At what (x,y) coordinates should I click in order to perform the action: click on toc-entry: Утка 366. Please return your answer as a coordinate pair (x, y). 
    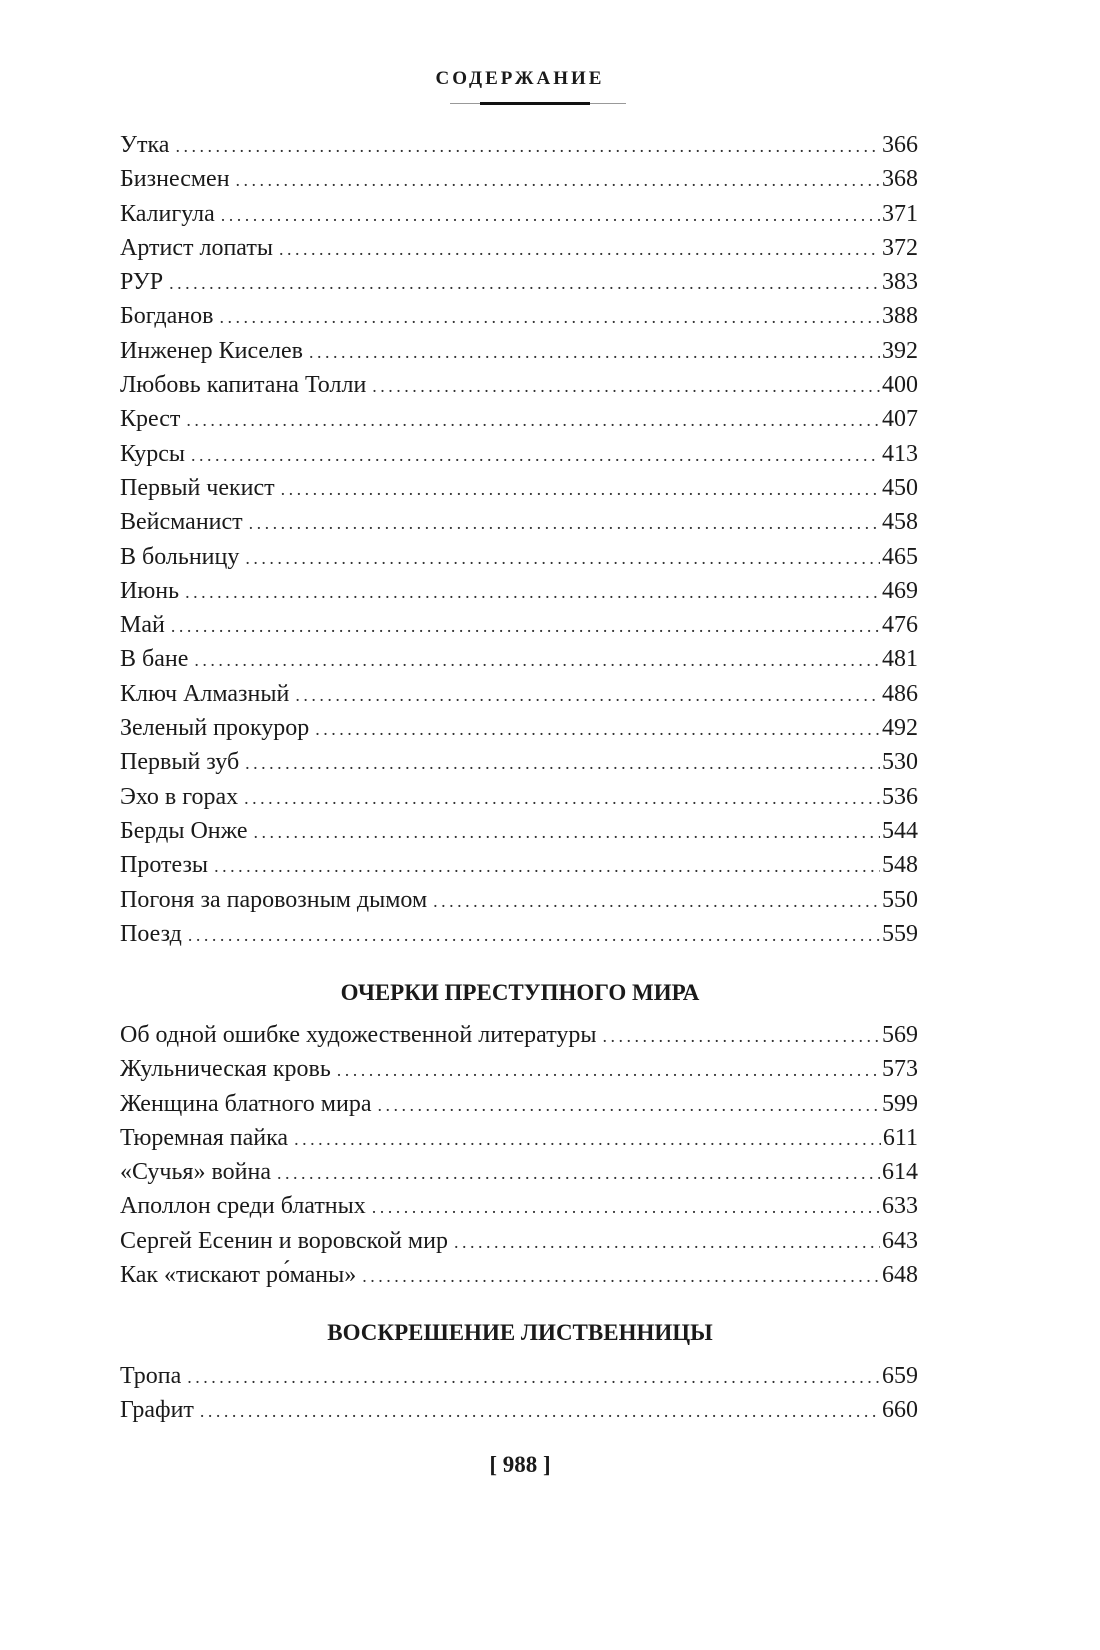
    Looking at the image, I should click on (519, 145).